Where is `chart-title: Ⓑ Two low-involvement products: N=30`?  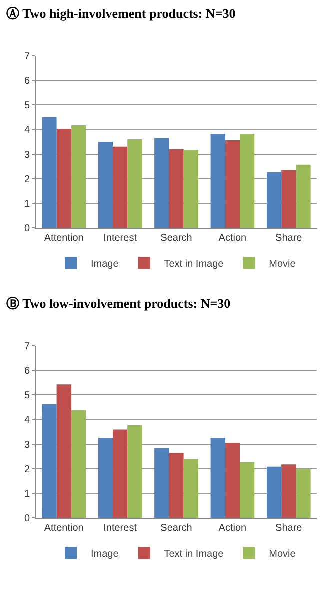 chart-title: Ⓑ Two low-involvement products: N=30 is located at coordinates (118, 303).